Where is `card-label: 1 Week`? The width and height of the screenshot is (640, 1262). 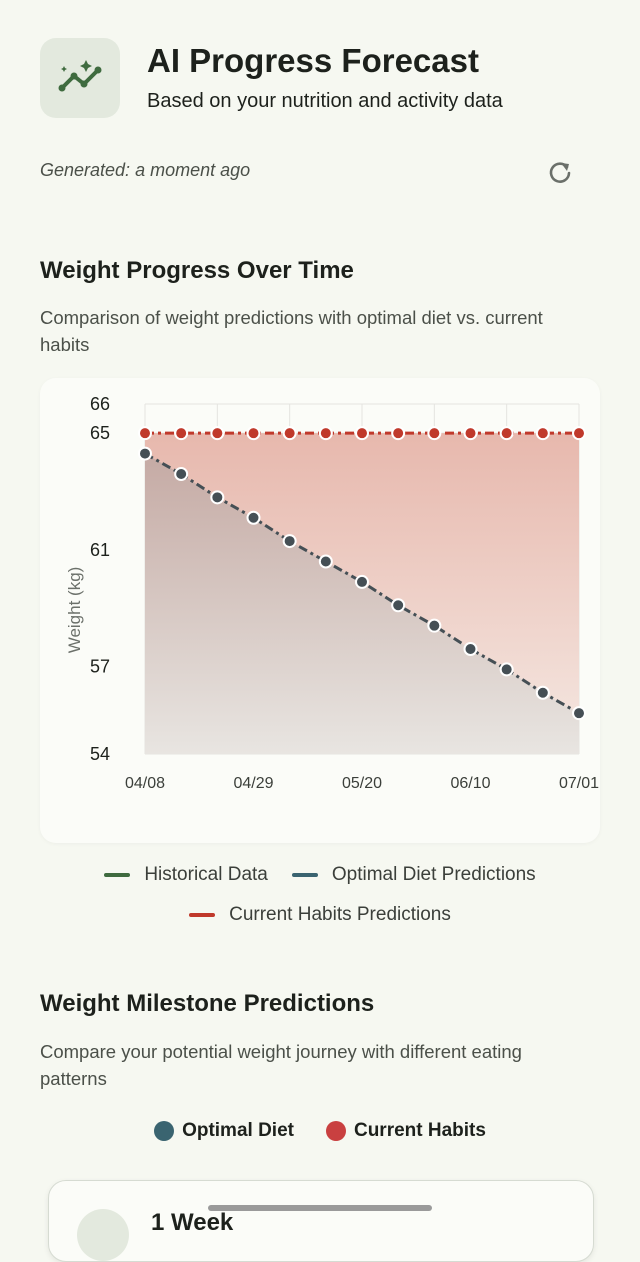
card-label: 1 Week is located at coordinates (192, 1222).